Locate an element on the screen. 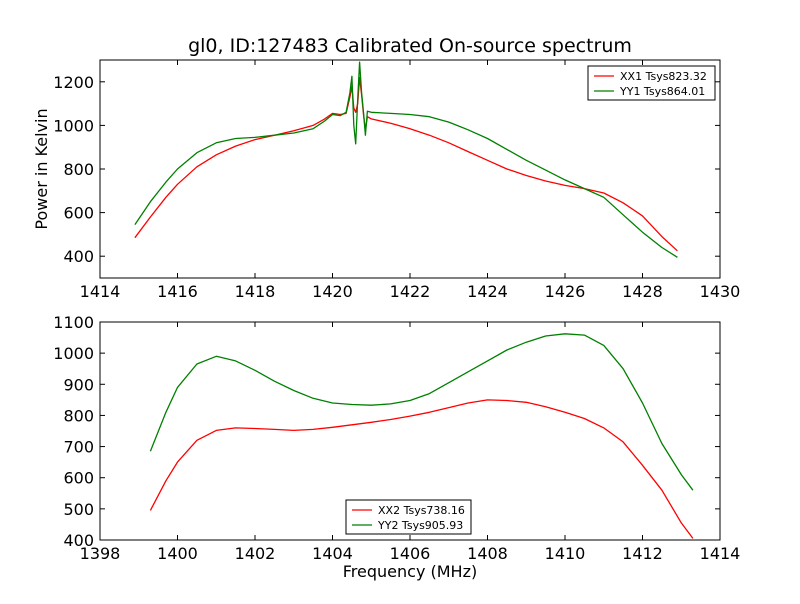 The height and width of the screenshot is (604, 800). y-tick-label-2-700: 700 is located at coordinates (78, 447).